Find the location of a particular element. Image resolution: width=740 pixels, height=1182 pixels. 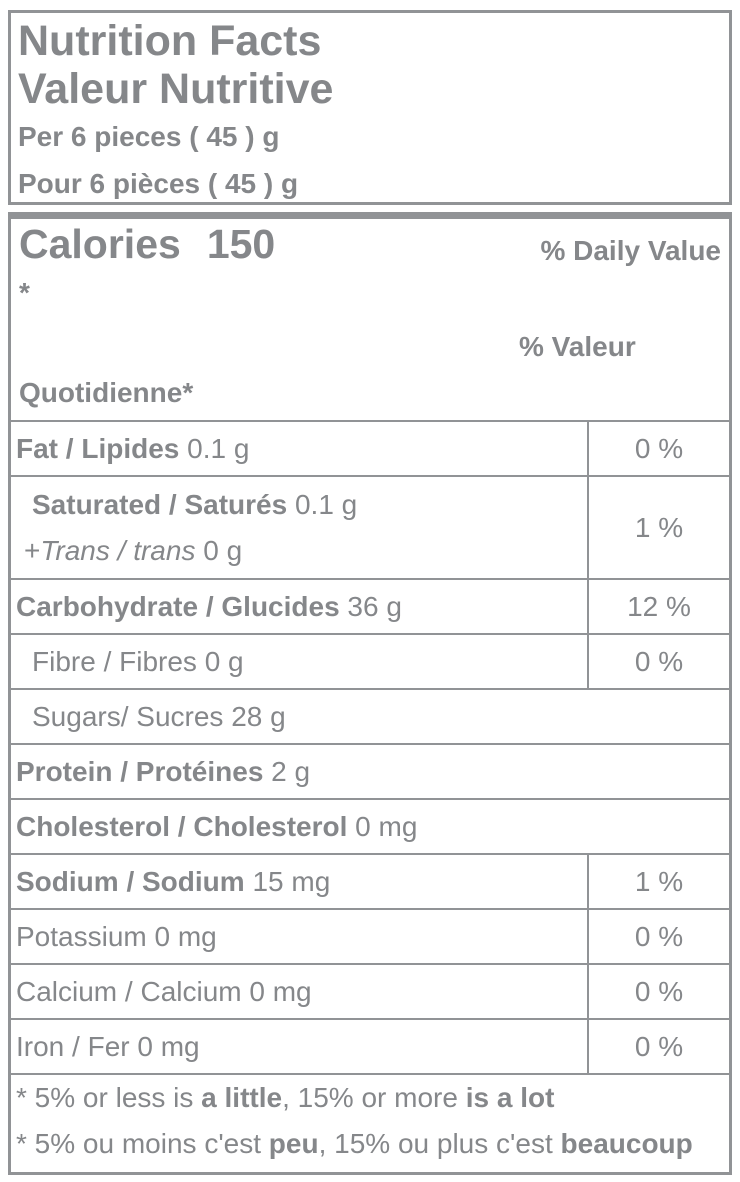

nutrient-name: Calcium / Calcium 0 mg is located at coordinates (164, 991).